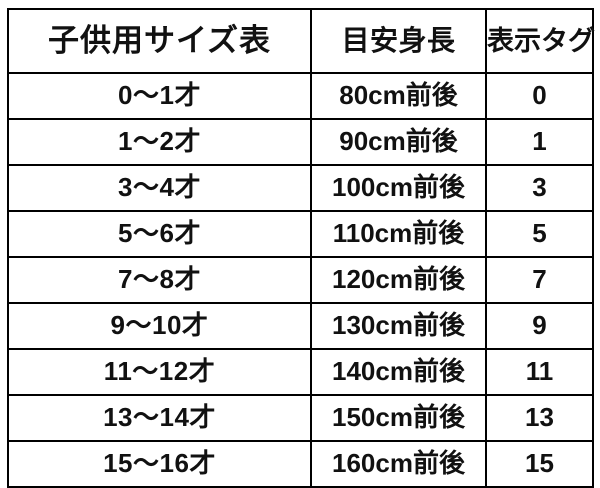 Image resolution: width=600 pixels, height=488 pixels. Describe the element at coordinates (398, 372) in the screenshot. I see `cell-height: 140cm前後` at that location.